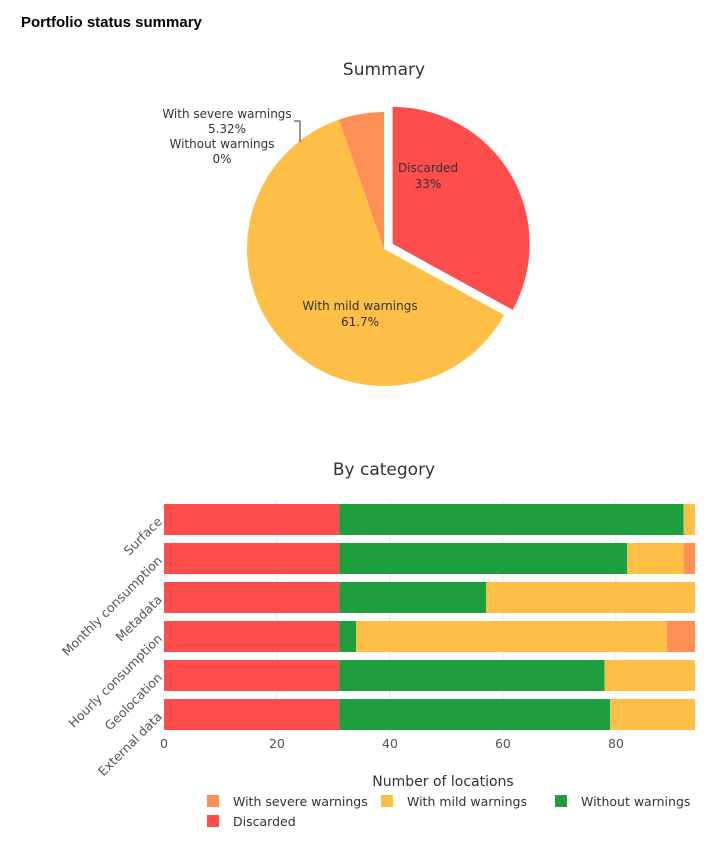 Image resolution: width=719 pixels, height=842 pixels. What do you see at coordinates (264, 821) in the screenshot?
I see `legend-label: Discarded` at bounding box center [264, 821].